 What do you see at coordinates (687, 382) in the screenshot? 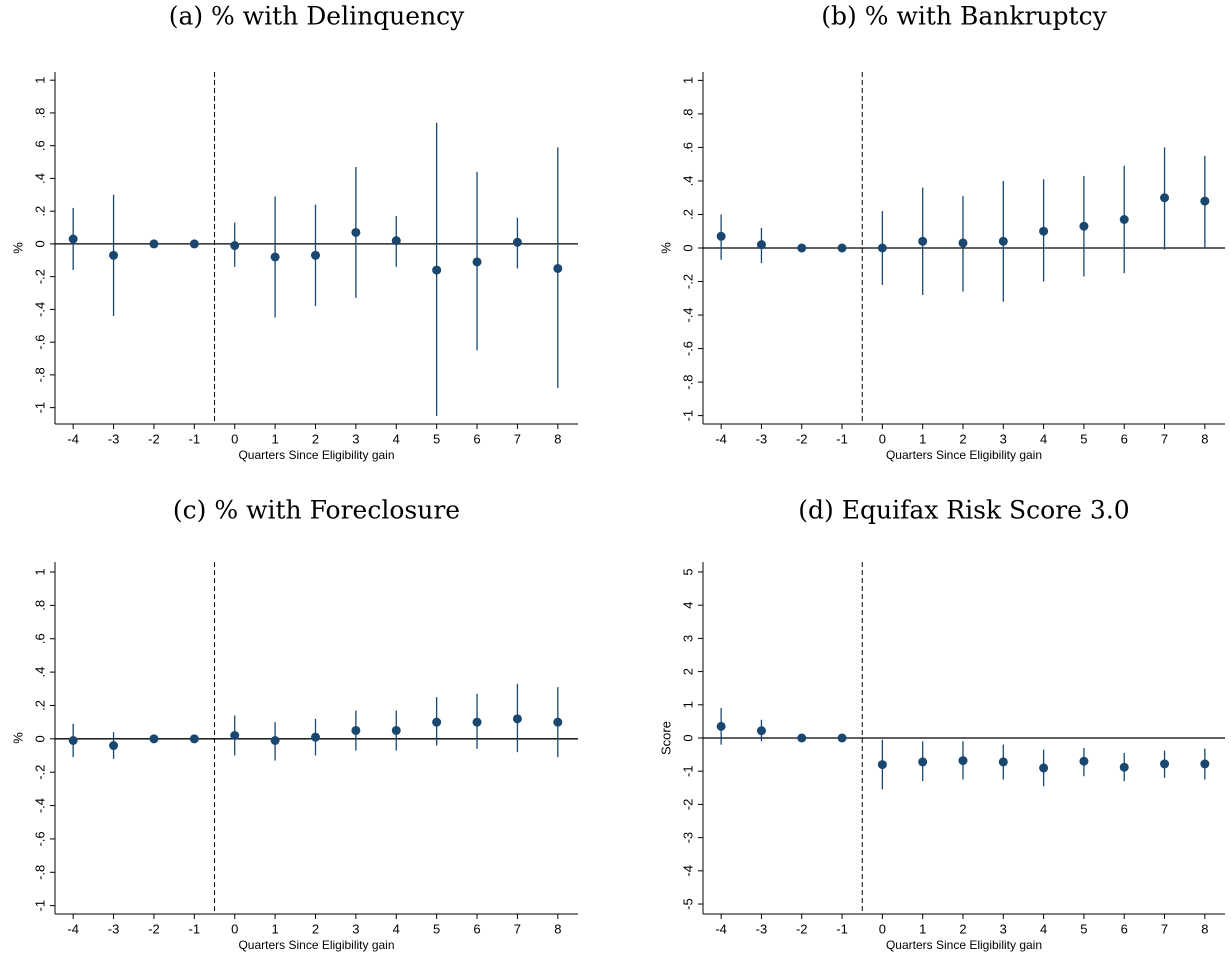
I see `y-tick-label: -.8` at bounding box center [687, 382].